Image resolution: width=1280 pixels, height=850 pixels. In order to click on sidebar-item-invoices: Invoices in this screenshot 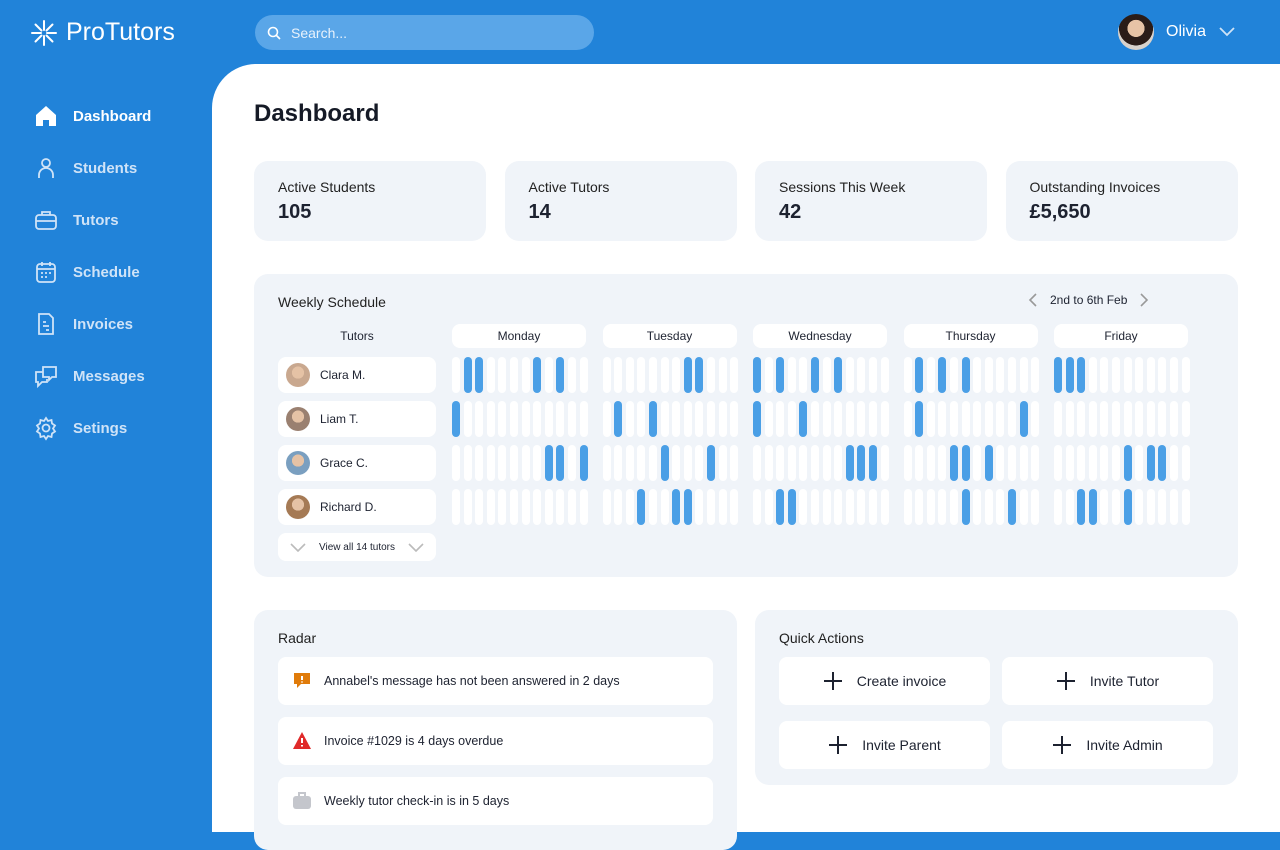, I will do `click(106, 324)`.